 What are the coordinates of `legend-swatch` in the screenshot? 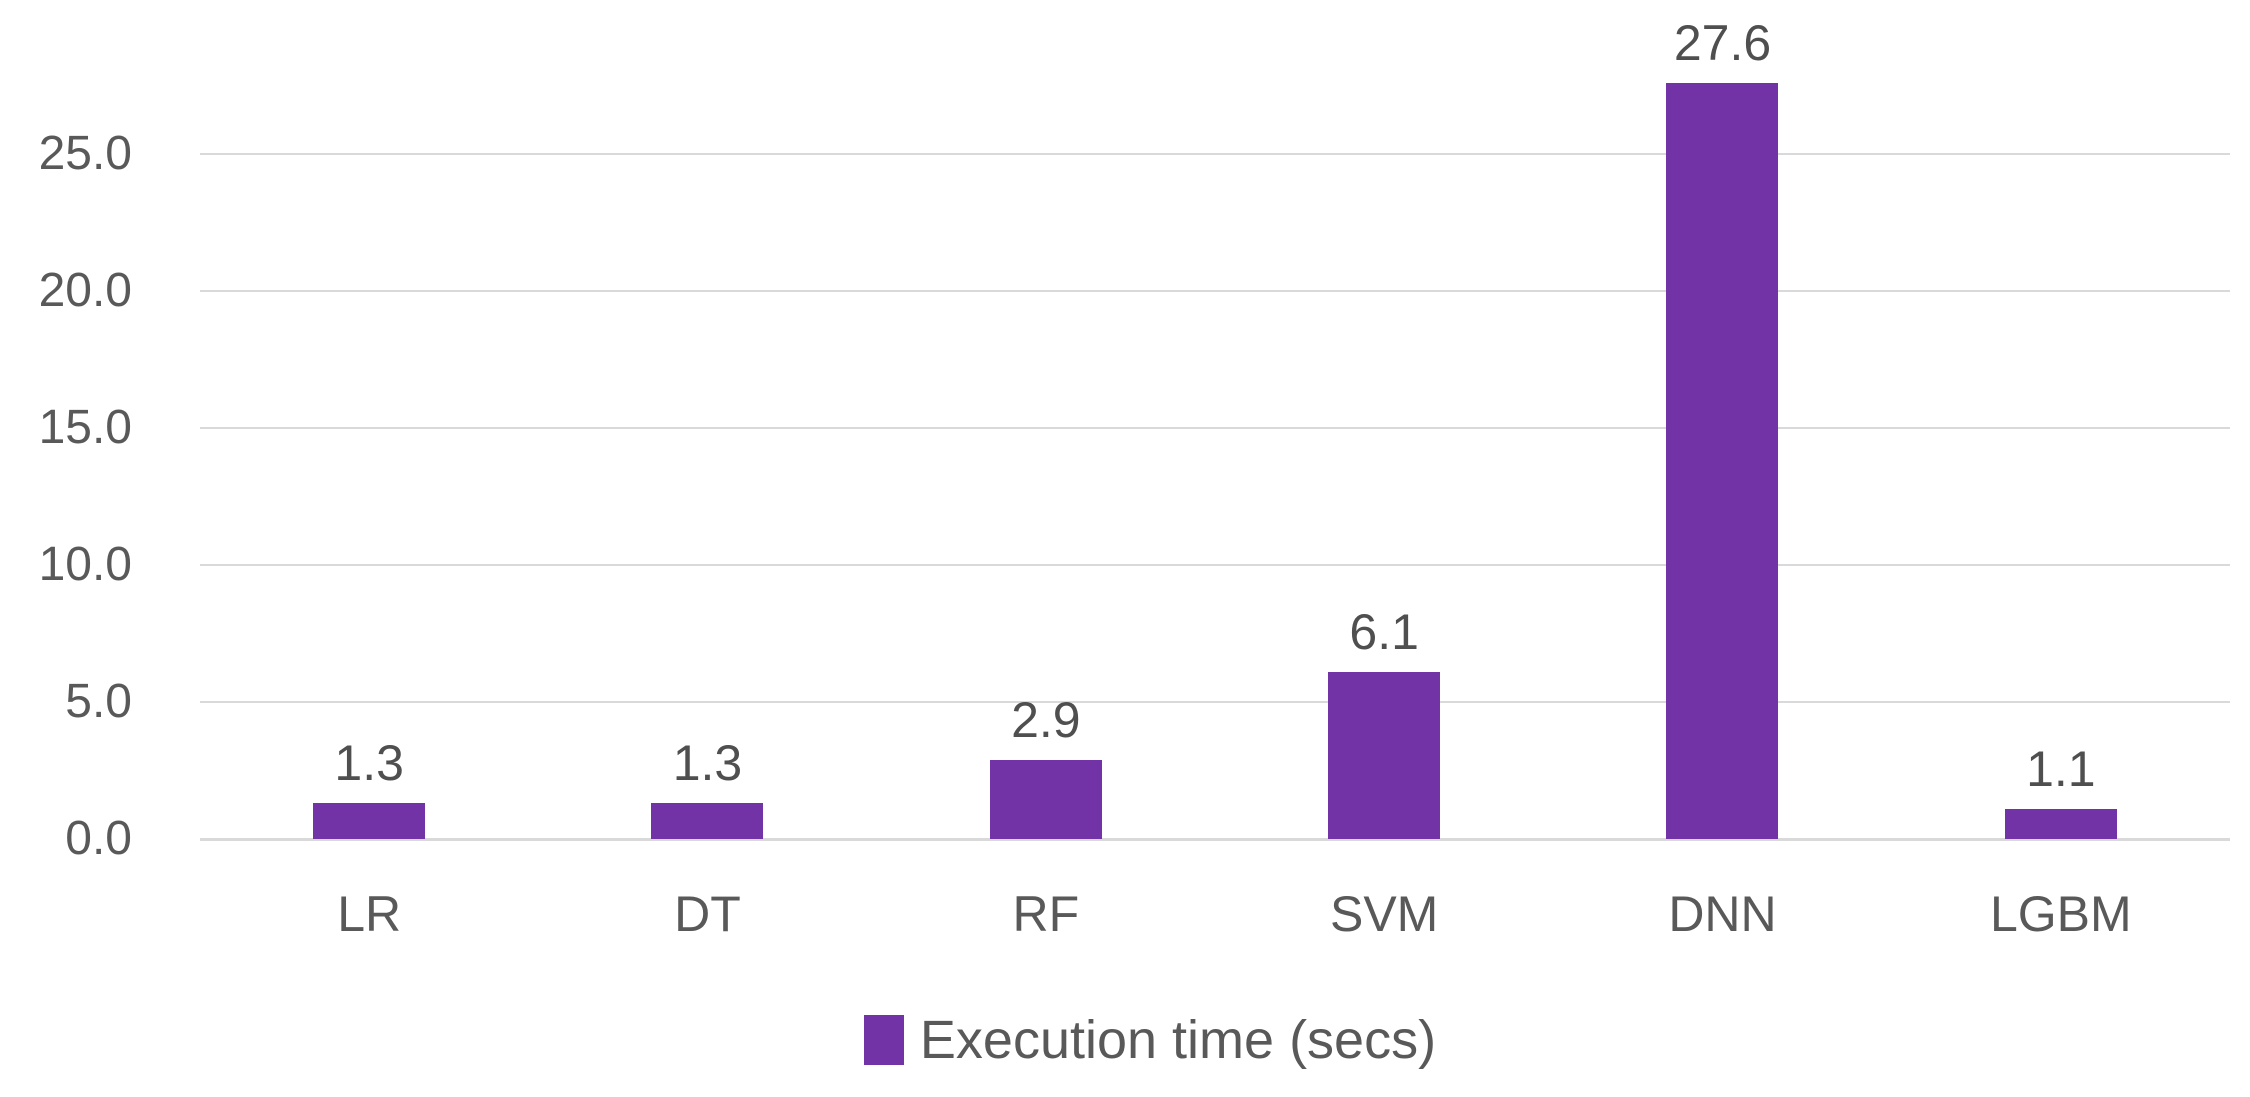 It's located at (883, 1040).